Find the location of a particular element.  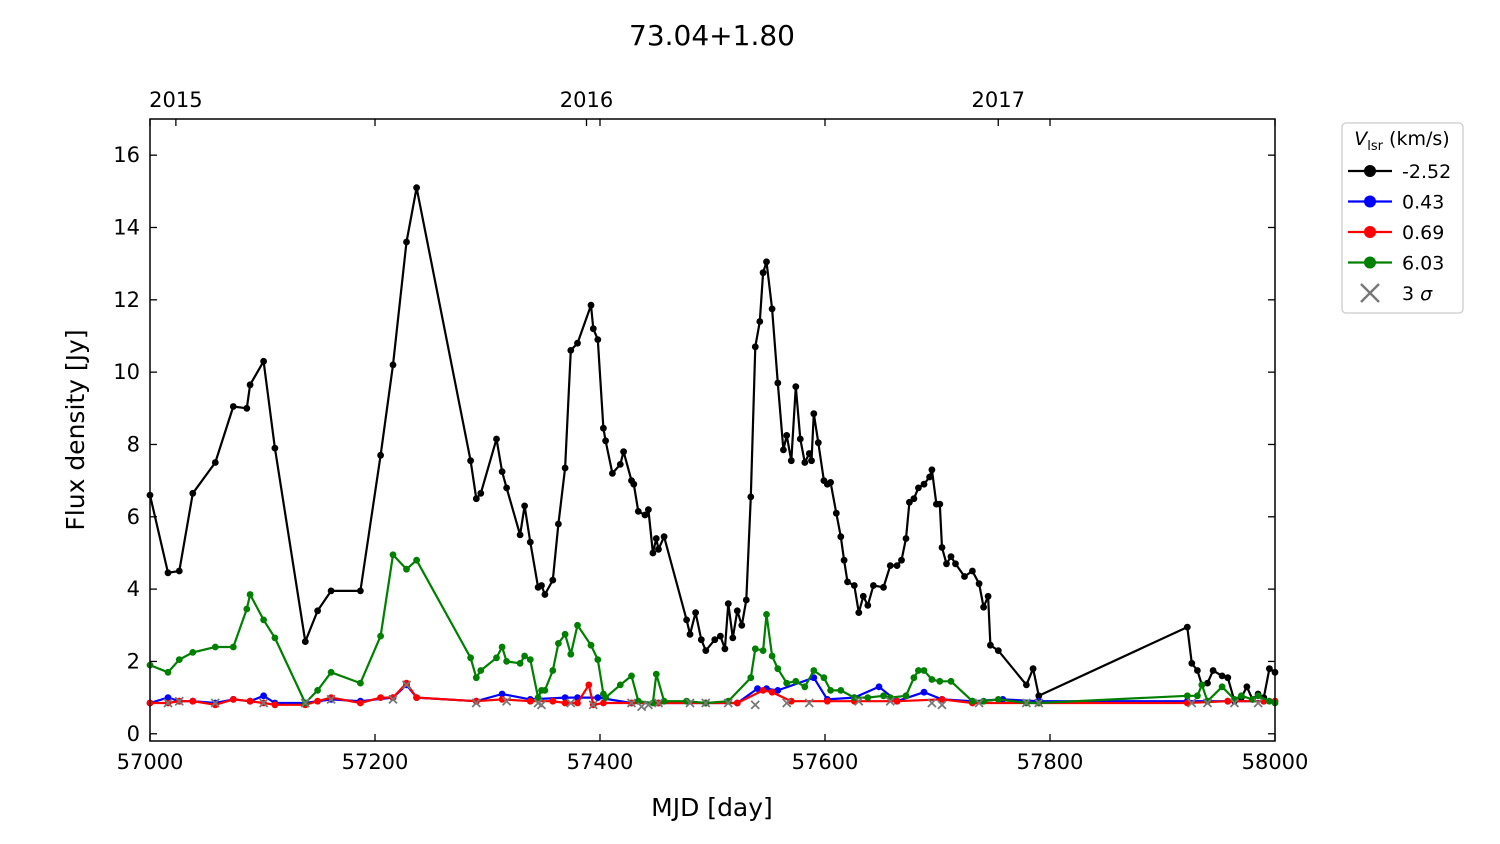

y-tick-label: 4 is located at coordinates (133, 589).